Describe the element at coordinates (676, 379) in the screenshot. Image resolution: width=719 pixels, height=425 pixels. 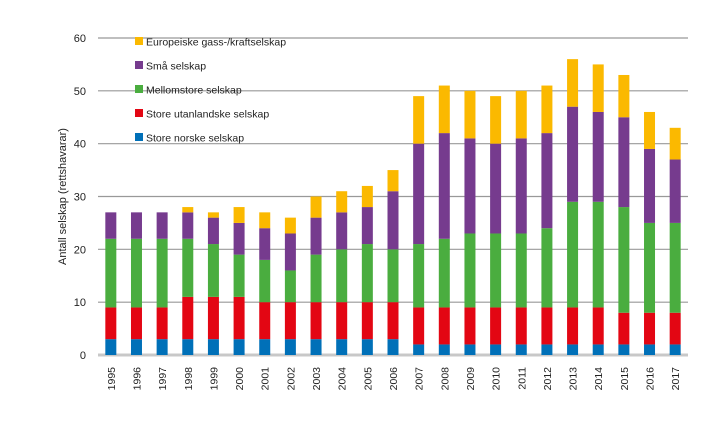
I see `x-tick-label: 2017` at that location.